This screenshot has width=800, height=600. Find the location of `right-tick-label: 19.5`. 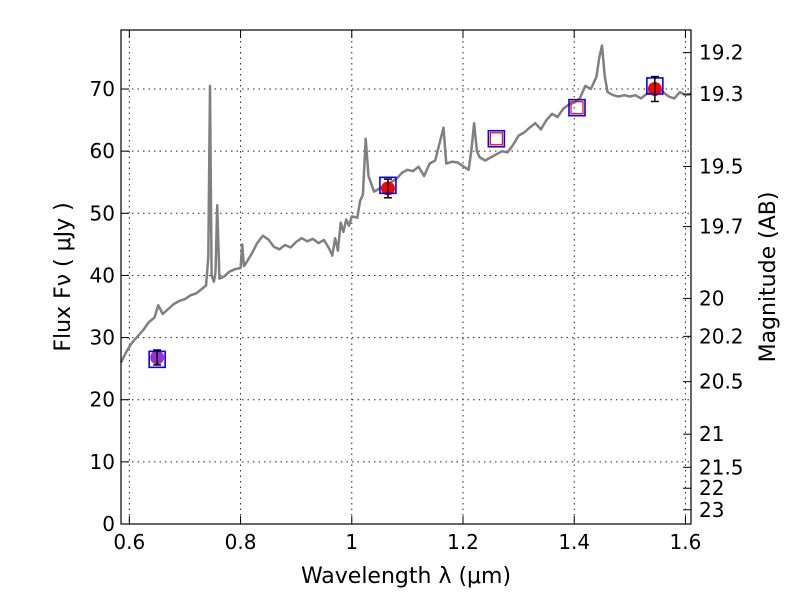

right-tick-label: 19.5 is located at coordinates (721, 166).